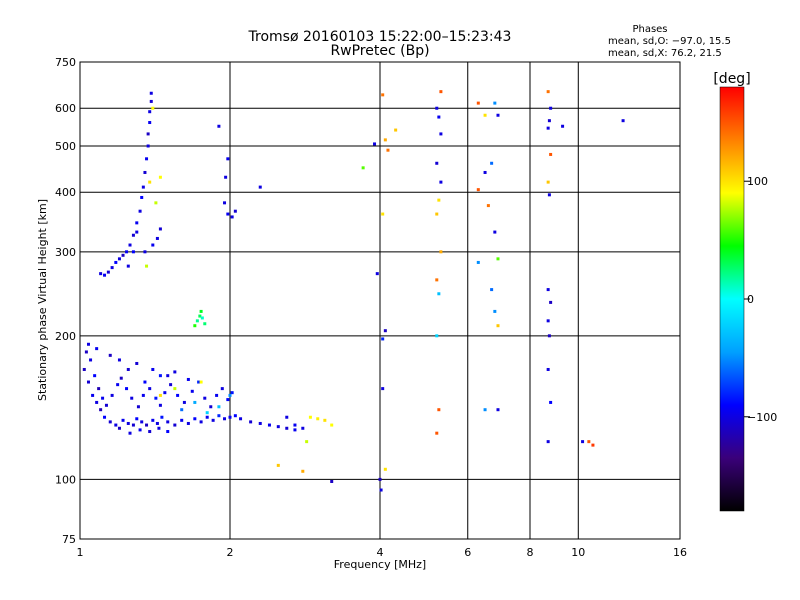 This screenshot has width=800, height=600. Describe the element at coordinates (65, 108) in the screenshot. I see `y-tick-label: 600` at that location.